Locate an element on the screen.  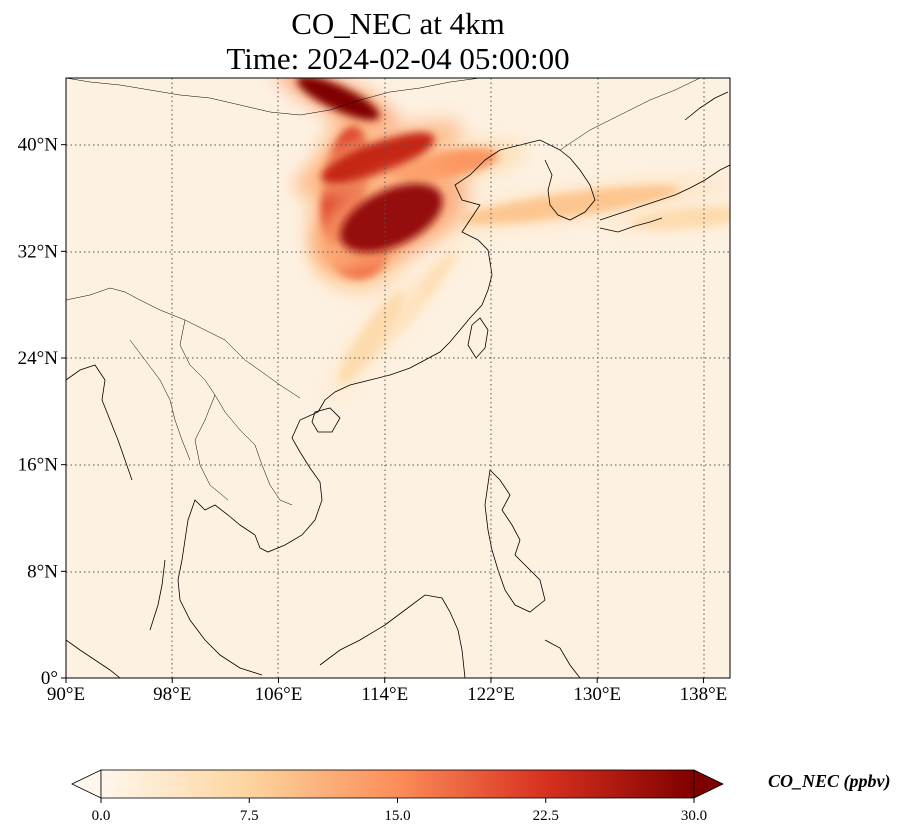
colorbar: 0.0 7.5 15.0 22.5 30.0 is located at coordinates (397, 796).